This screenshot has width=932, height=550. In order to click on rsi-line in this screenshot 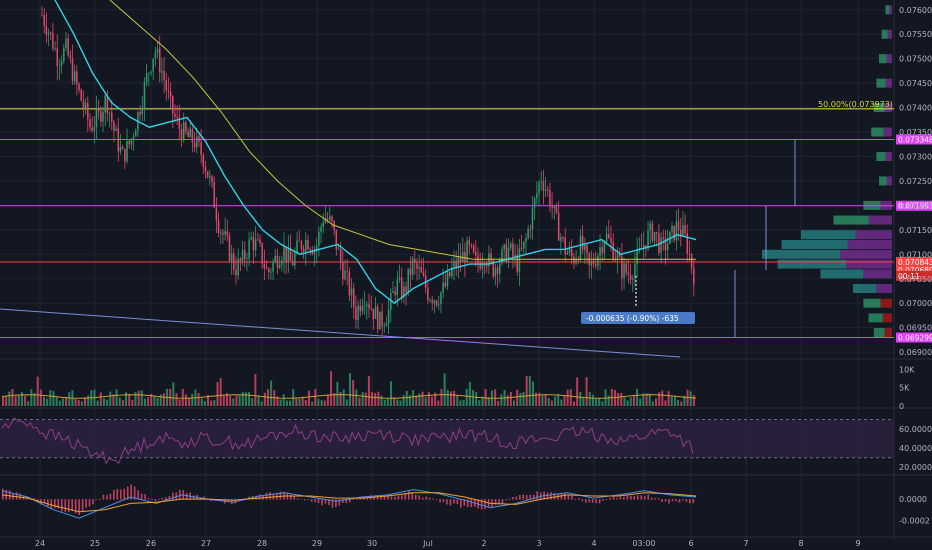, I will do `click(347, 441)`.